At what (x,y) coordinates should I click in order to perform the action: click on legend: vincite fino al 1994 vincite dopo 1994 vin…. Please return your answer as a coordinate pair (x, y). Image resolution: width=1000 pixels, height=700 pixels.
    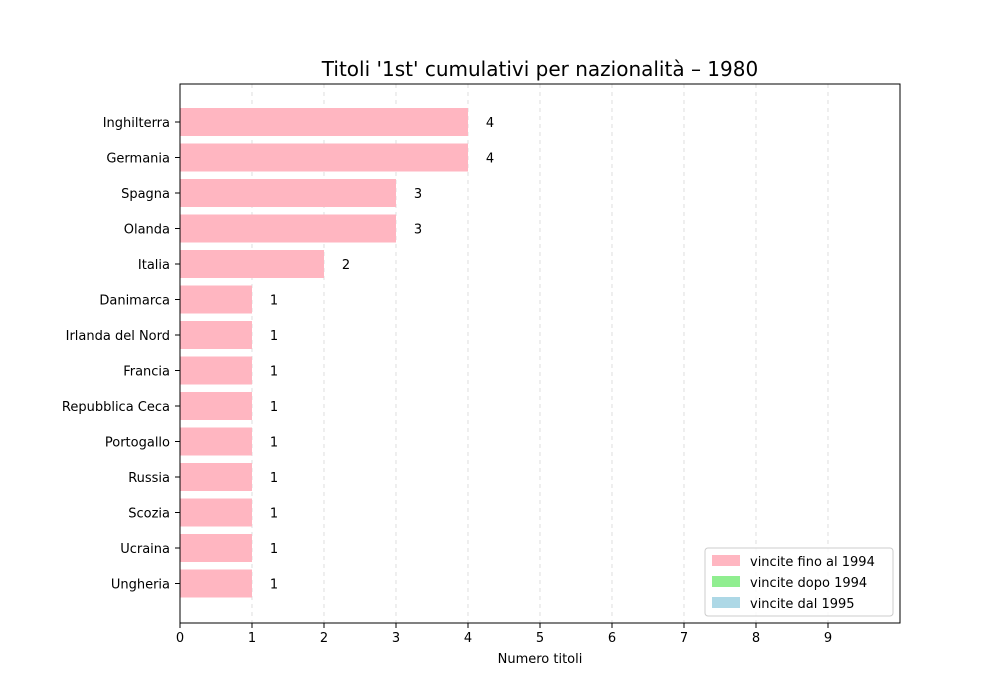
    Looking at the image, I should click on (799, 582).